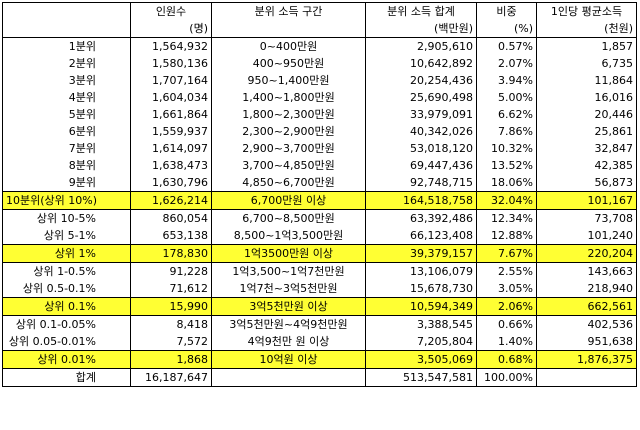 This screenshot has width=640, height=430. What do you see at coordinates (171, 289) in the screenshot?
I see `cell-count: 71,612` at bounding box center [171, 289].